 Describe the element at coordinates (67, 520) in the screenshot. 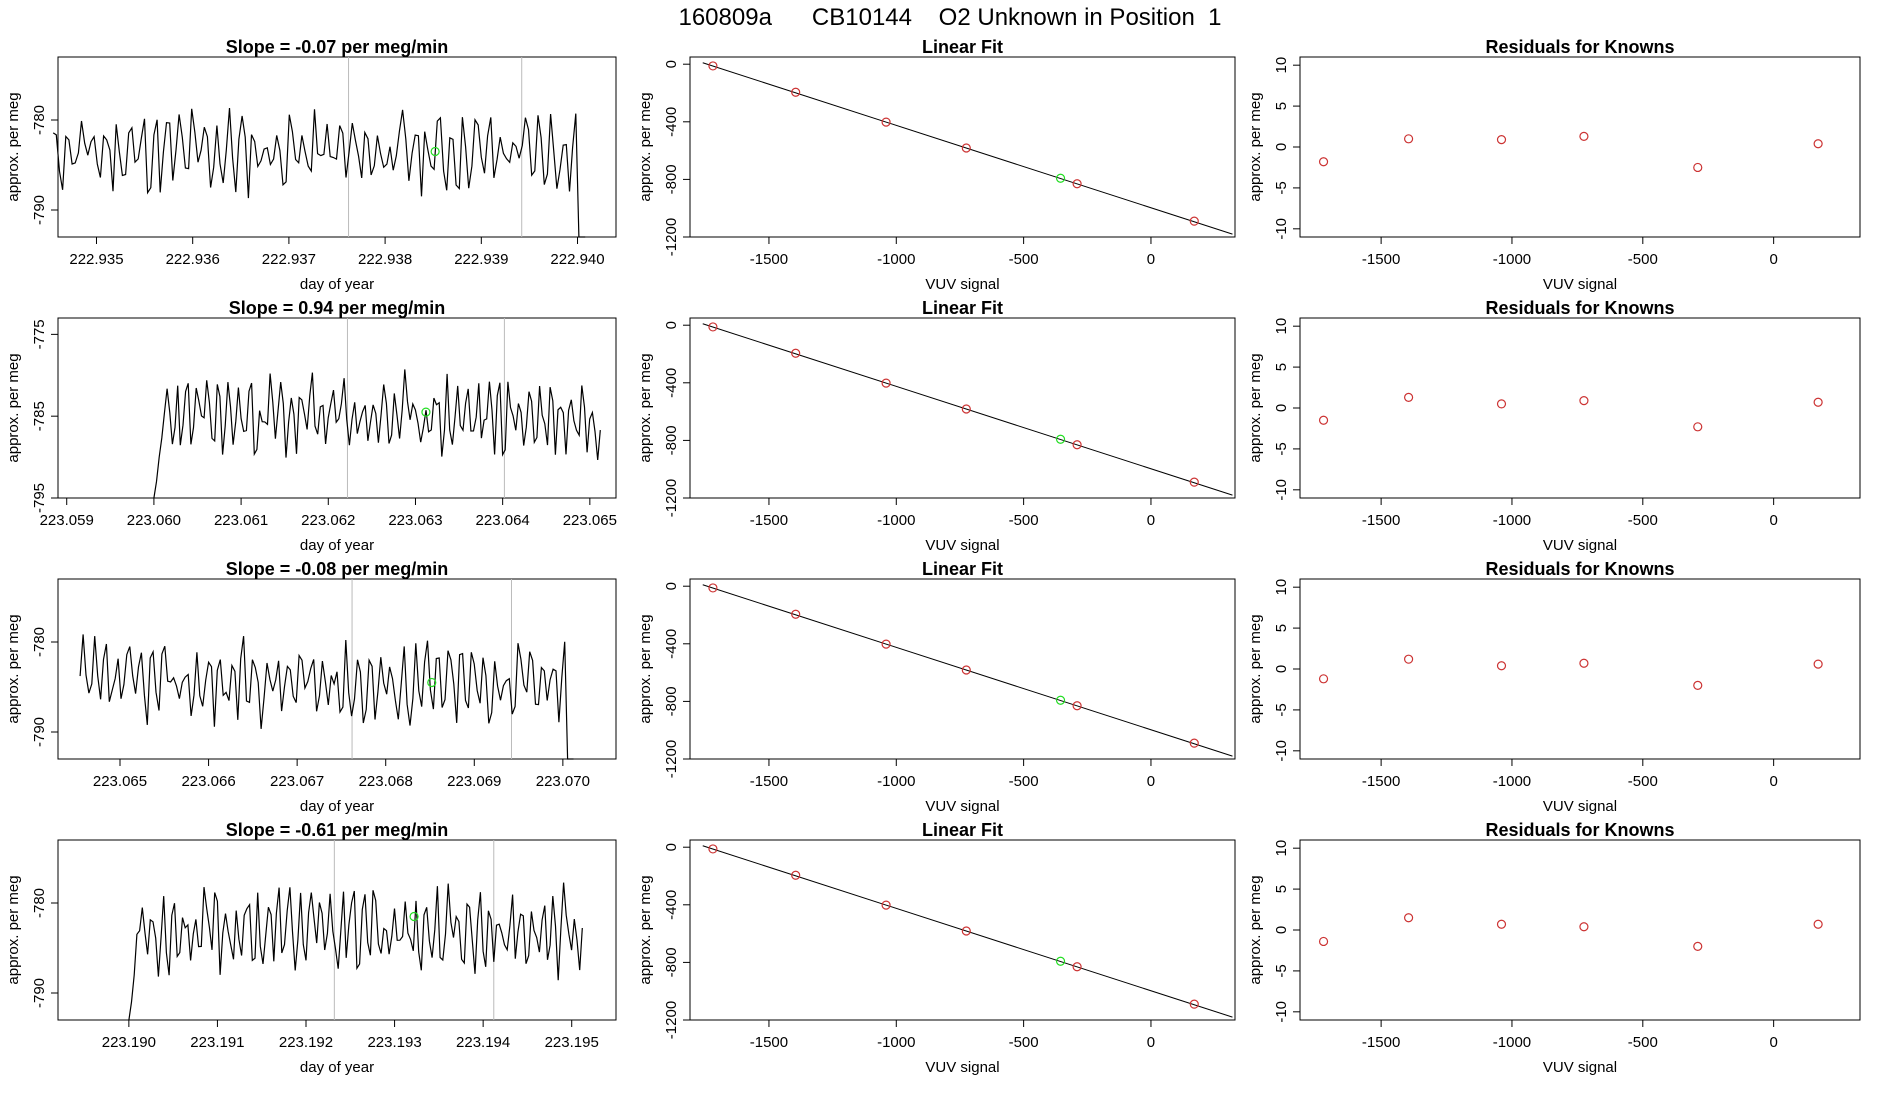

I see `x-tick-label: 223.059` at that location.